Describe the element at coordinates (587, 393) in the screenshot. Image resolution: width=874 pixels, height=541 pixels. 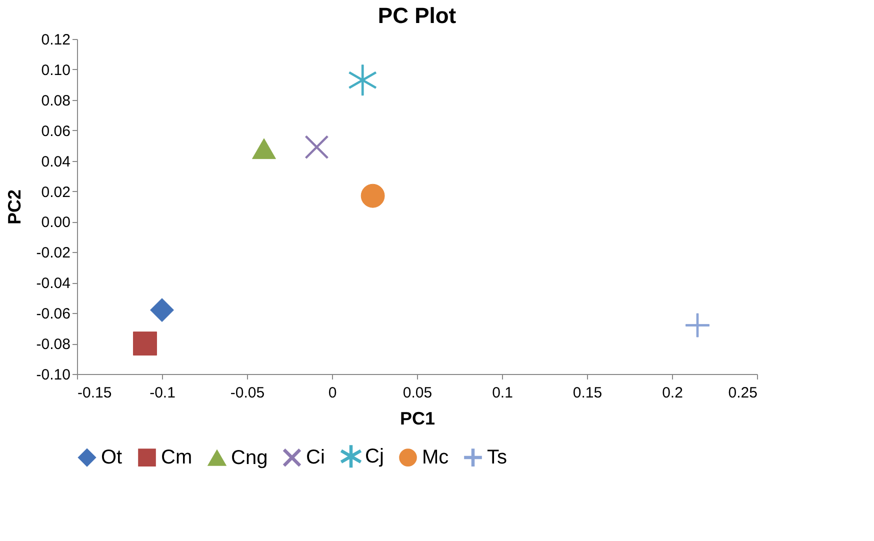
I see `x-tick-label: 0.15` at that location.